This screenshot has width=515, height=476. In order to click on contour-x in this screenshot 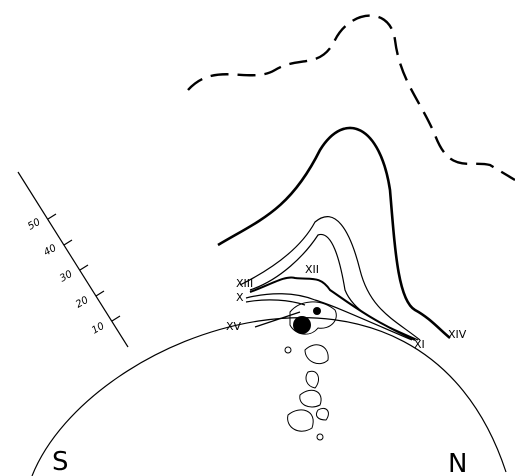, I will do `click(275, 302)`.